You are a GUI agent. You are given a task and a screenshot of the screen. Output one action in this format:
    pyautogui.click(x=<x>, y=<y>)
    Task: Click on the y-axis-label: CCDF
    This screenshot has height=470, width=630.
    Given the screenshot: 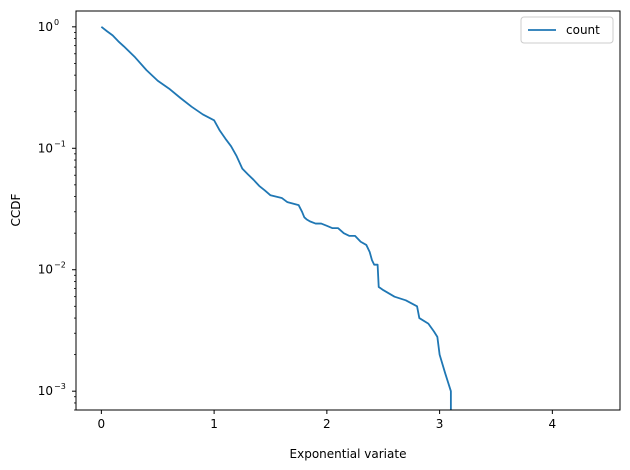 What is the action you would take?
    pyautogui.click(x=16, y=209)
    